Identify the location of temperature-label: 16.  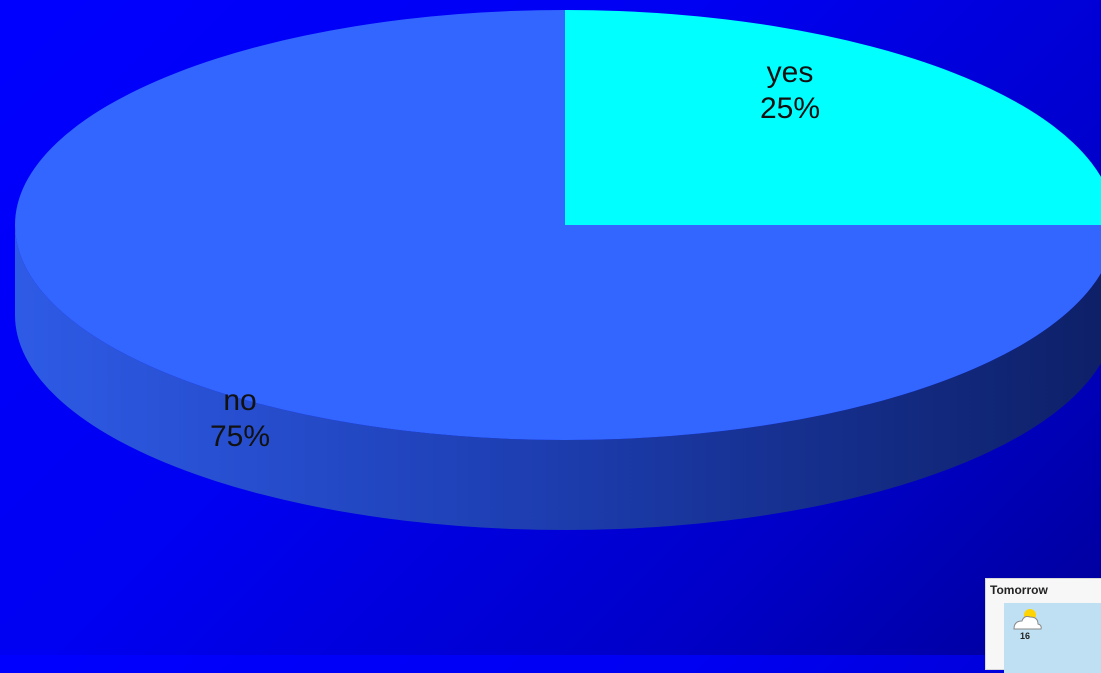
(1025, 636).